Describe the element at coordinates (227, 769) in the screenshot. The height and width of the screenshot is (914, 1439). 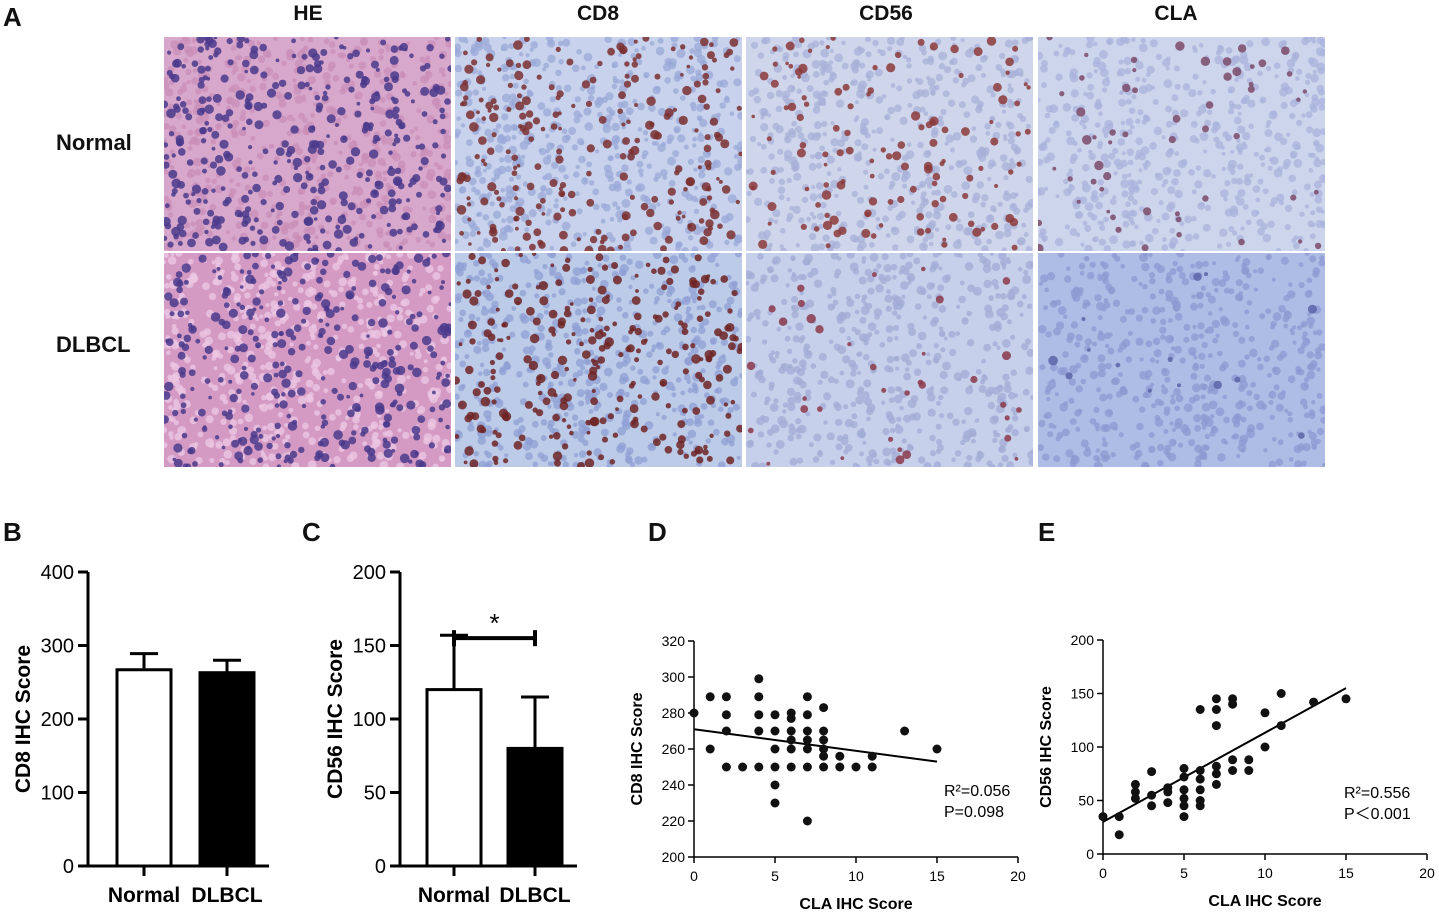
I see `bar-dlbcl` at that location.